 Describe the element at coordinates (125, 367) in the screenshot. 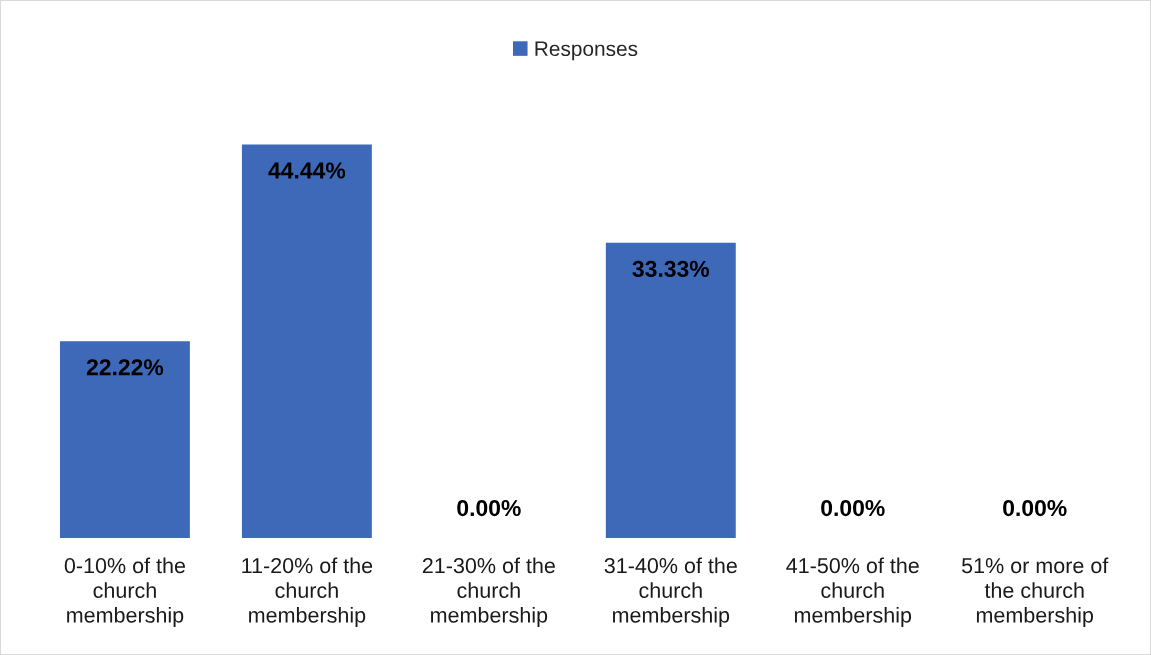

I see `data-label: 22.22%` at that location.